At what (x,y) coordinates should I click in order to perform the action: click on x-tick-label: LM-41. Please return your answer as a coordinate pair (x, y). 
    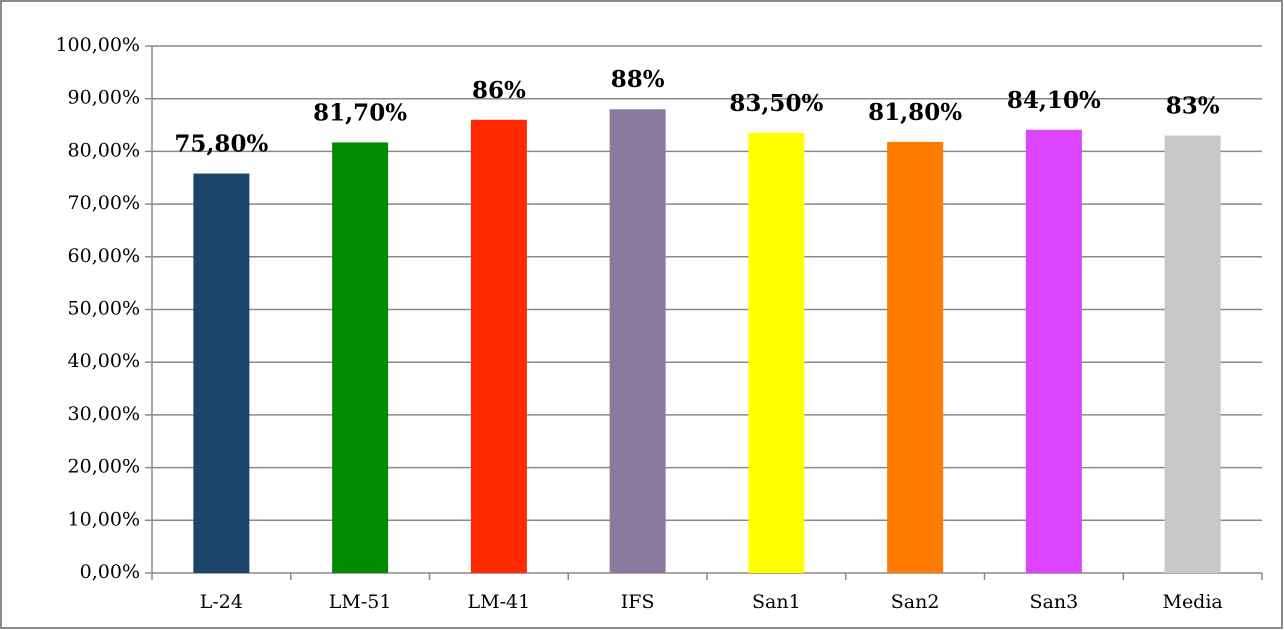
    Looking at the image, I should click on (499, 602).